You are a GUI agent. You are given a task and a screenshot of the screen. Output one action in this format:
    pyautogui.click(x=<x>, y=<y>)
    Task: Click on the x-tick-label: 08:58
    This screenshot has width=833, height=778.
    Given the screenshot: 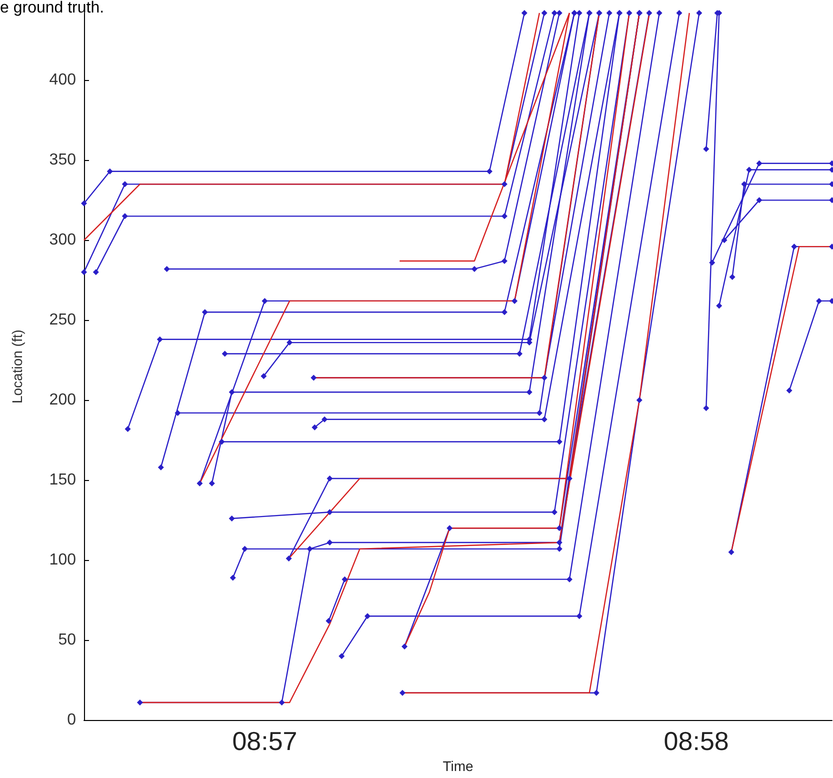 What is the action you would take?
    pyautogui.click(x=696, y=741)
    